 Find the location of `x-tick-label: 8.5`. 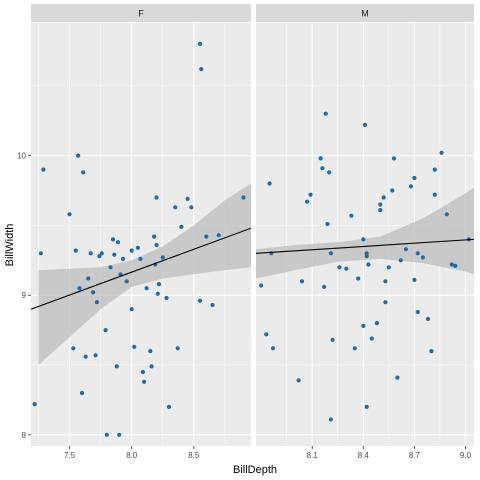

x-tick-label: 8.5 is located at coordinates (194, 455).